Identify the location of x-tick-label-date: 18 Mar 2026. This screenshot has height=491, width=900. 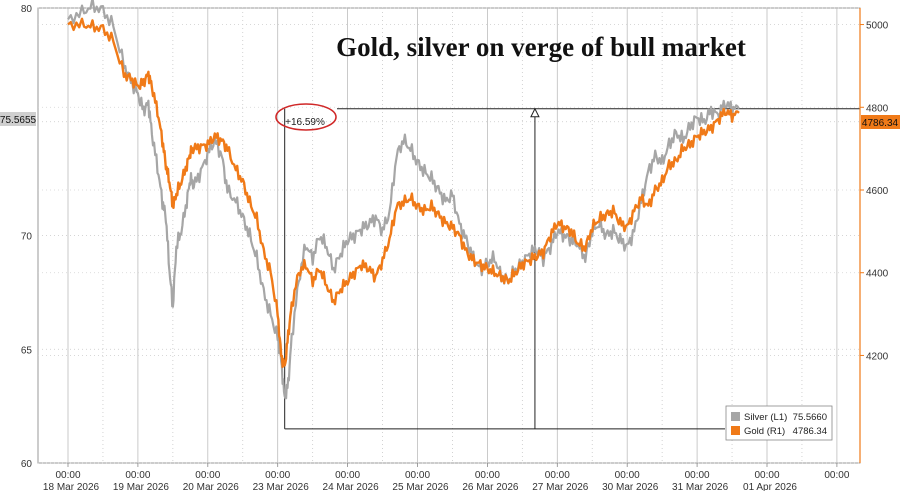
(71, 486).